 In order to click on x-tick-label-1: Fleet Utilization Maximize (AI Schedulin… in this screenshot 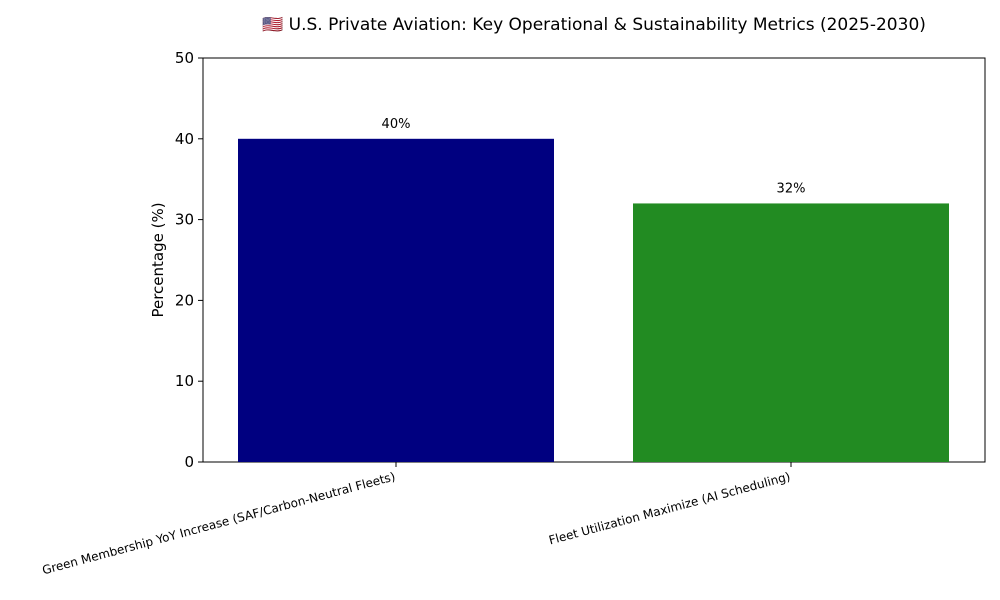, I will do `click(669, 508)`.